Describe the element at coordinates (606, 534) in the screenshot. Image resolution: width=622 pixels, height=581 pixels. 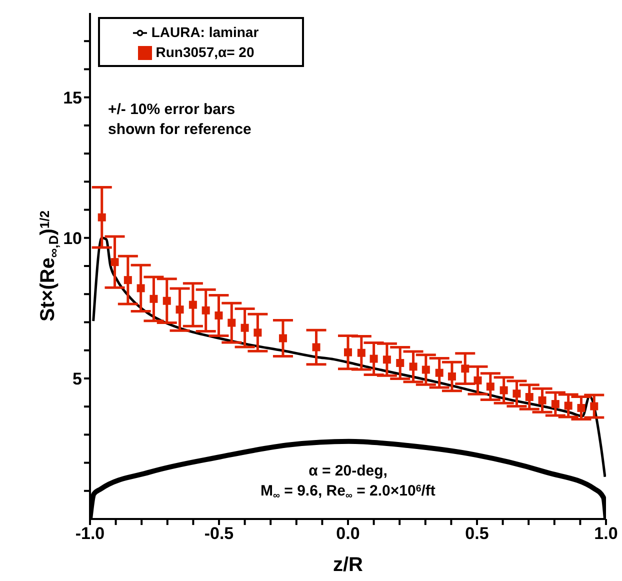
I see `x-tick-label: 1.0` at that location.